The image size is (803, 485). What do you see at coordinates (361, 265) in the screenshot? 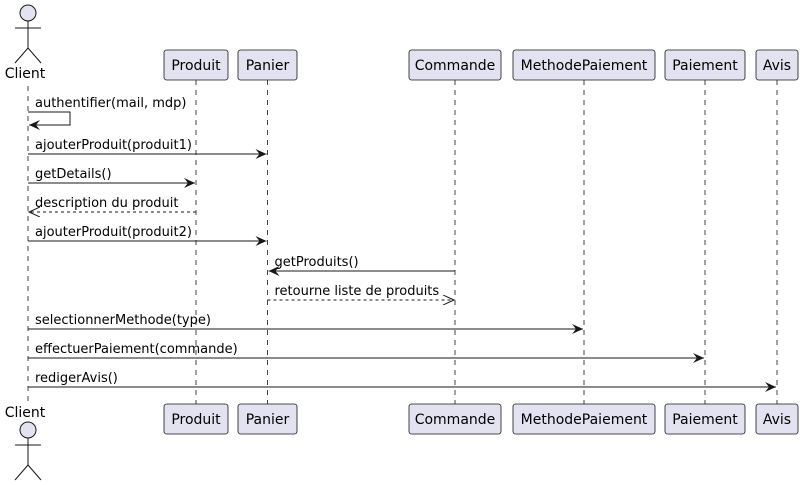
I see `message-getproduits: getProduits()` at bounding box center [361, 265].